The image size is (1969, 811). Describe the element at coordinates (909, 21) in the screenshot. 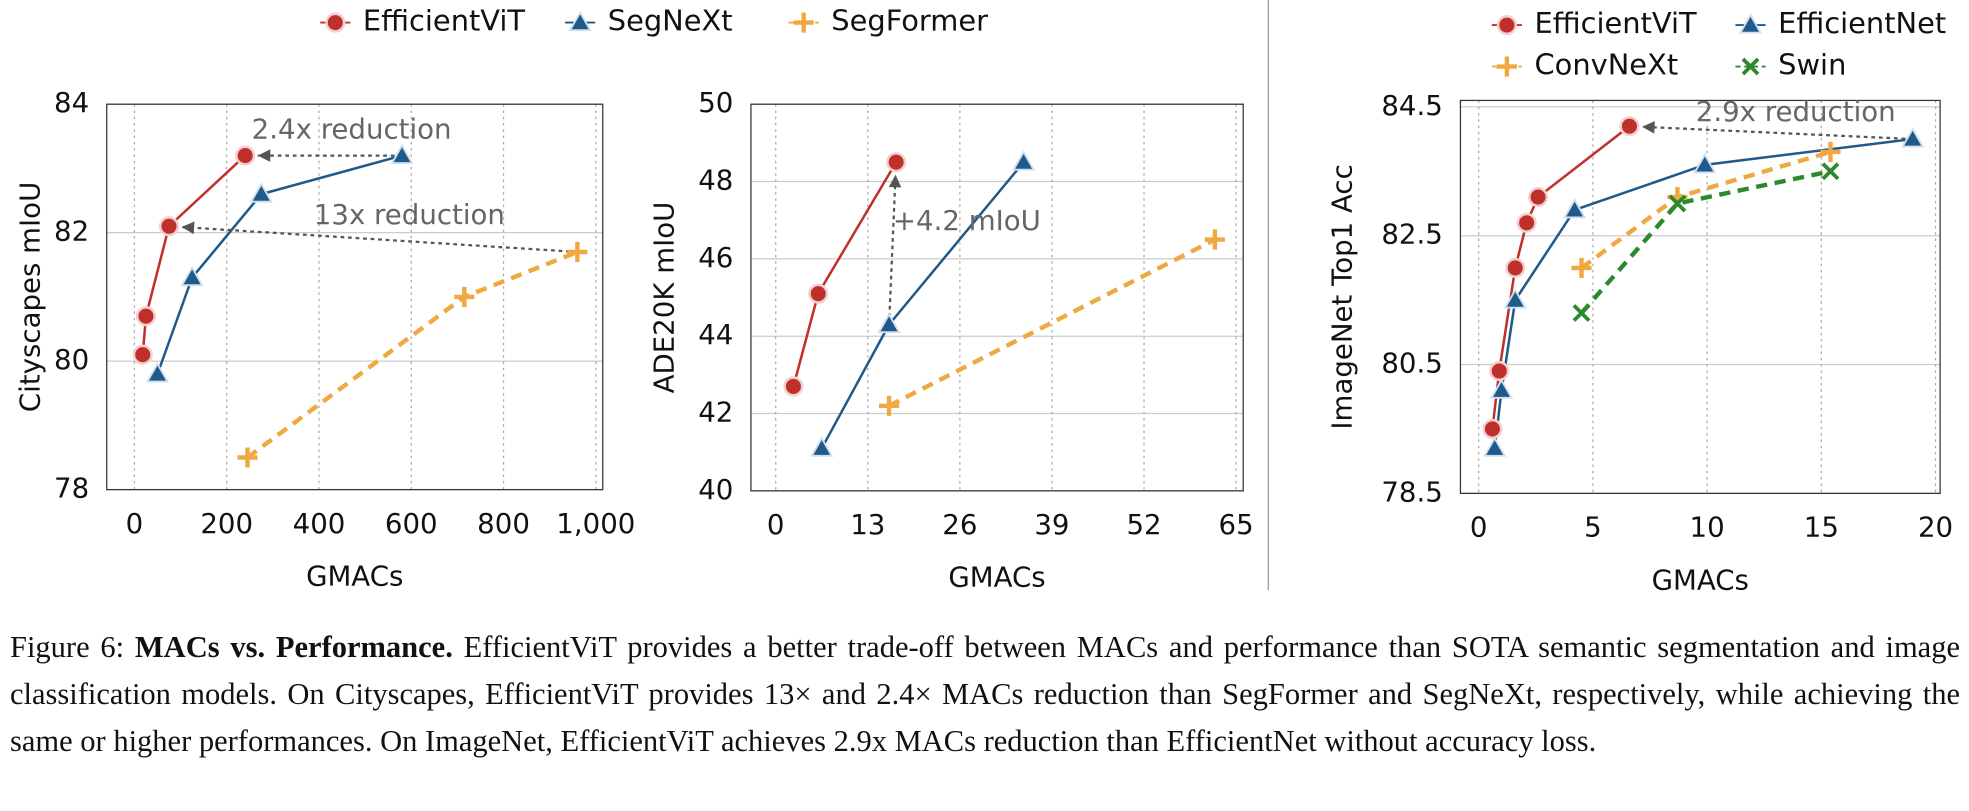

I see `legend-label: SegFormer` at that location.